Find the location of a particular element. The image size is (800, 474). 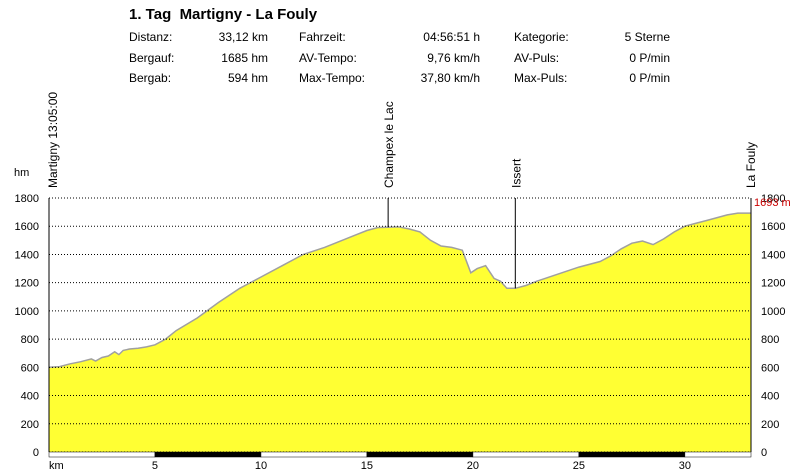

x-tick-label: 30 is located at coordinates (685, 466).